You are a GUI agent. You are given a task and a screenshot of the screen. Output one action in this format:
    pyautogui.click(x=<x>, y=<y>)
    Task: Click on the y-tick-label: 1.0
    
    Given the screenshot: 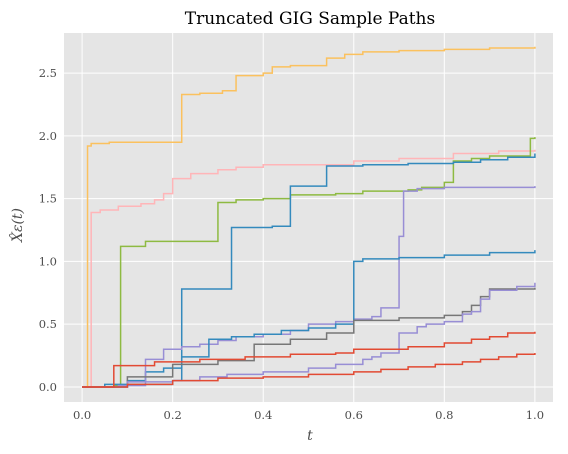 What is the action you would take?
    pyautogui.click(x=48, y=261)
    